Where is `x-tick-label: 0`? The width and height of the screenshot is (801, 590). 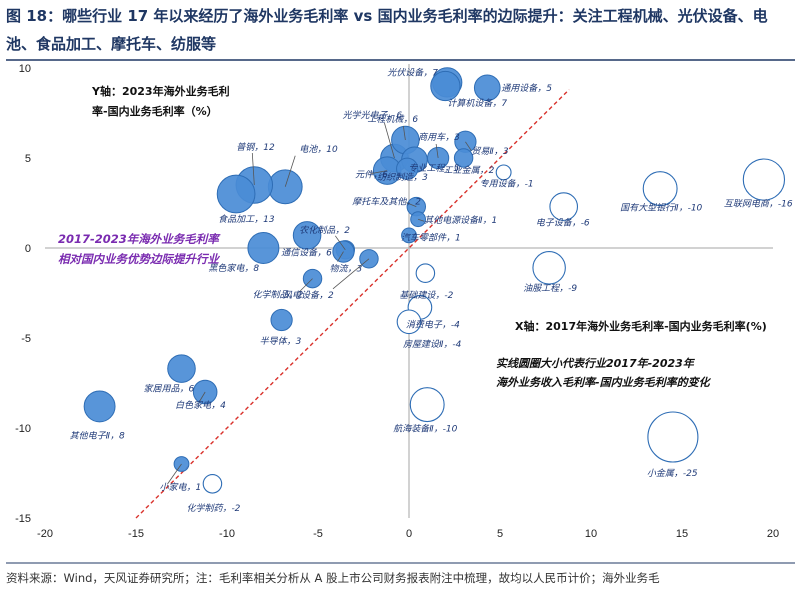 x-tick-label: 0 is located at coordinates (409, 534).